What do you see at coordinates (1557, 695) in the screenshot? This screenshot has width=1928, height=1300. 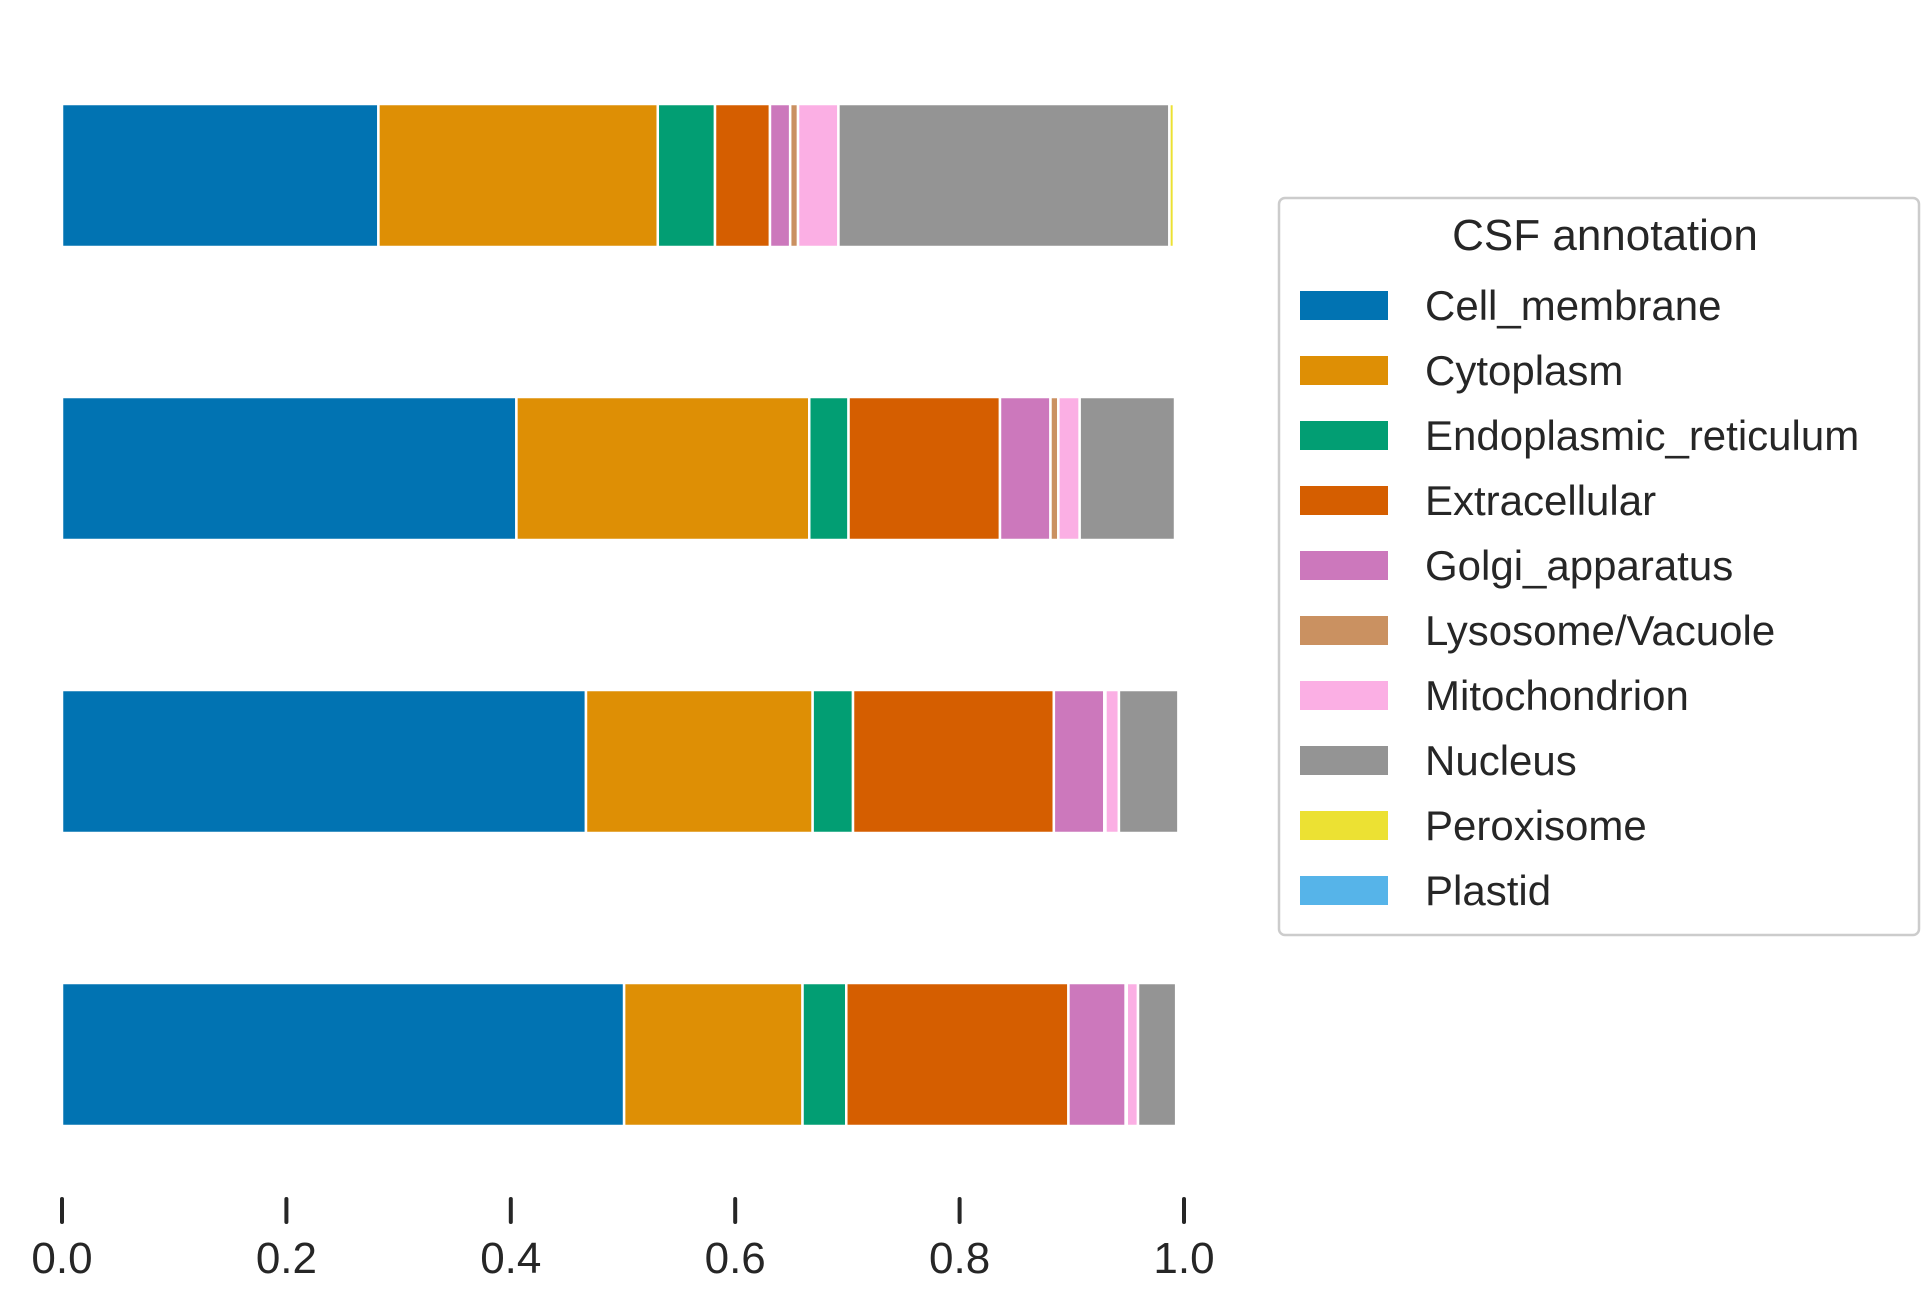 I see `legend-label: Mitochondrion` at bounding box center [1557, 695].